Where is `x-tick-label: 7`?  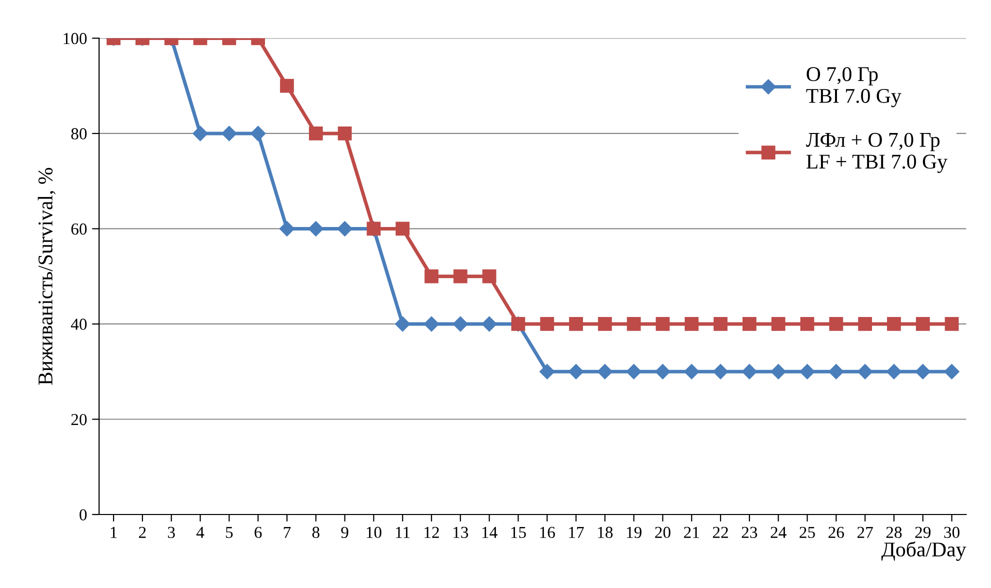
x-tick-label: 7 is located at coordinates (287, 532).